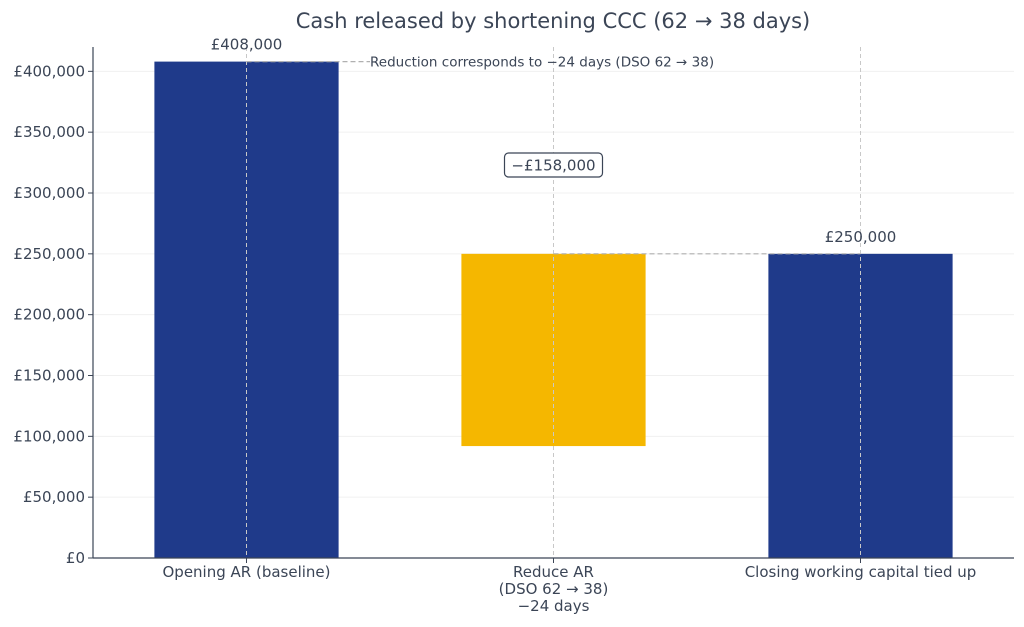  I want to click on x-tick-label: Opening AR (baseline), so click(246, 572).